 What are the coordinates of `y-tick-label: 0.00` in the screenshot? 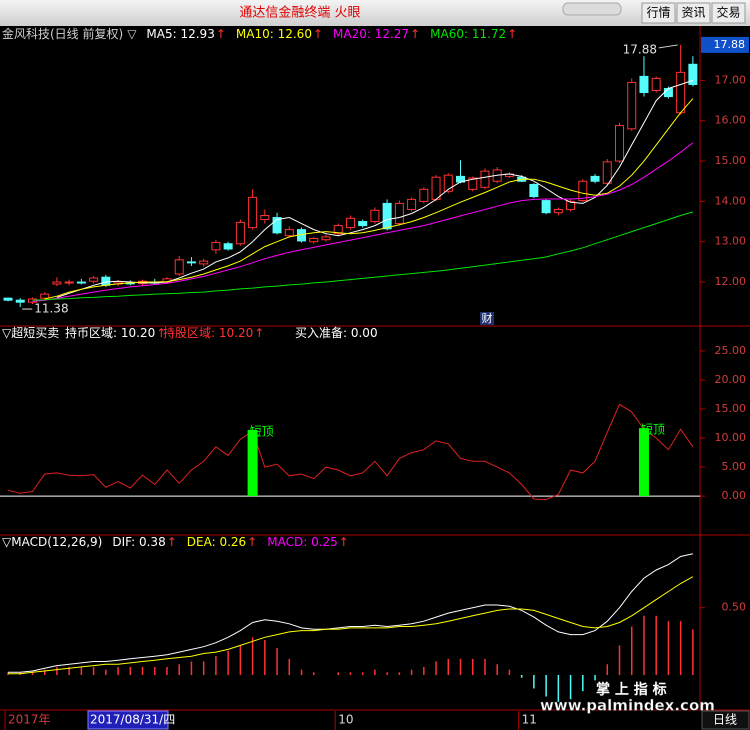 It's located at (734, 495).